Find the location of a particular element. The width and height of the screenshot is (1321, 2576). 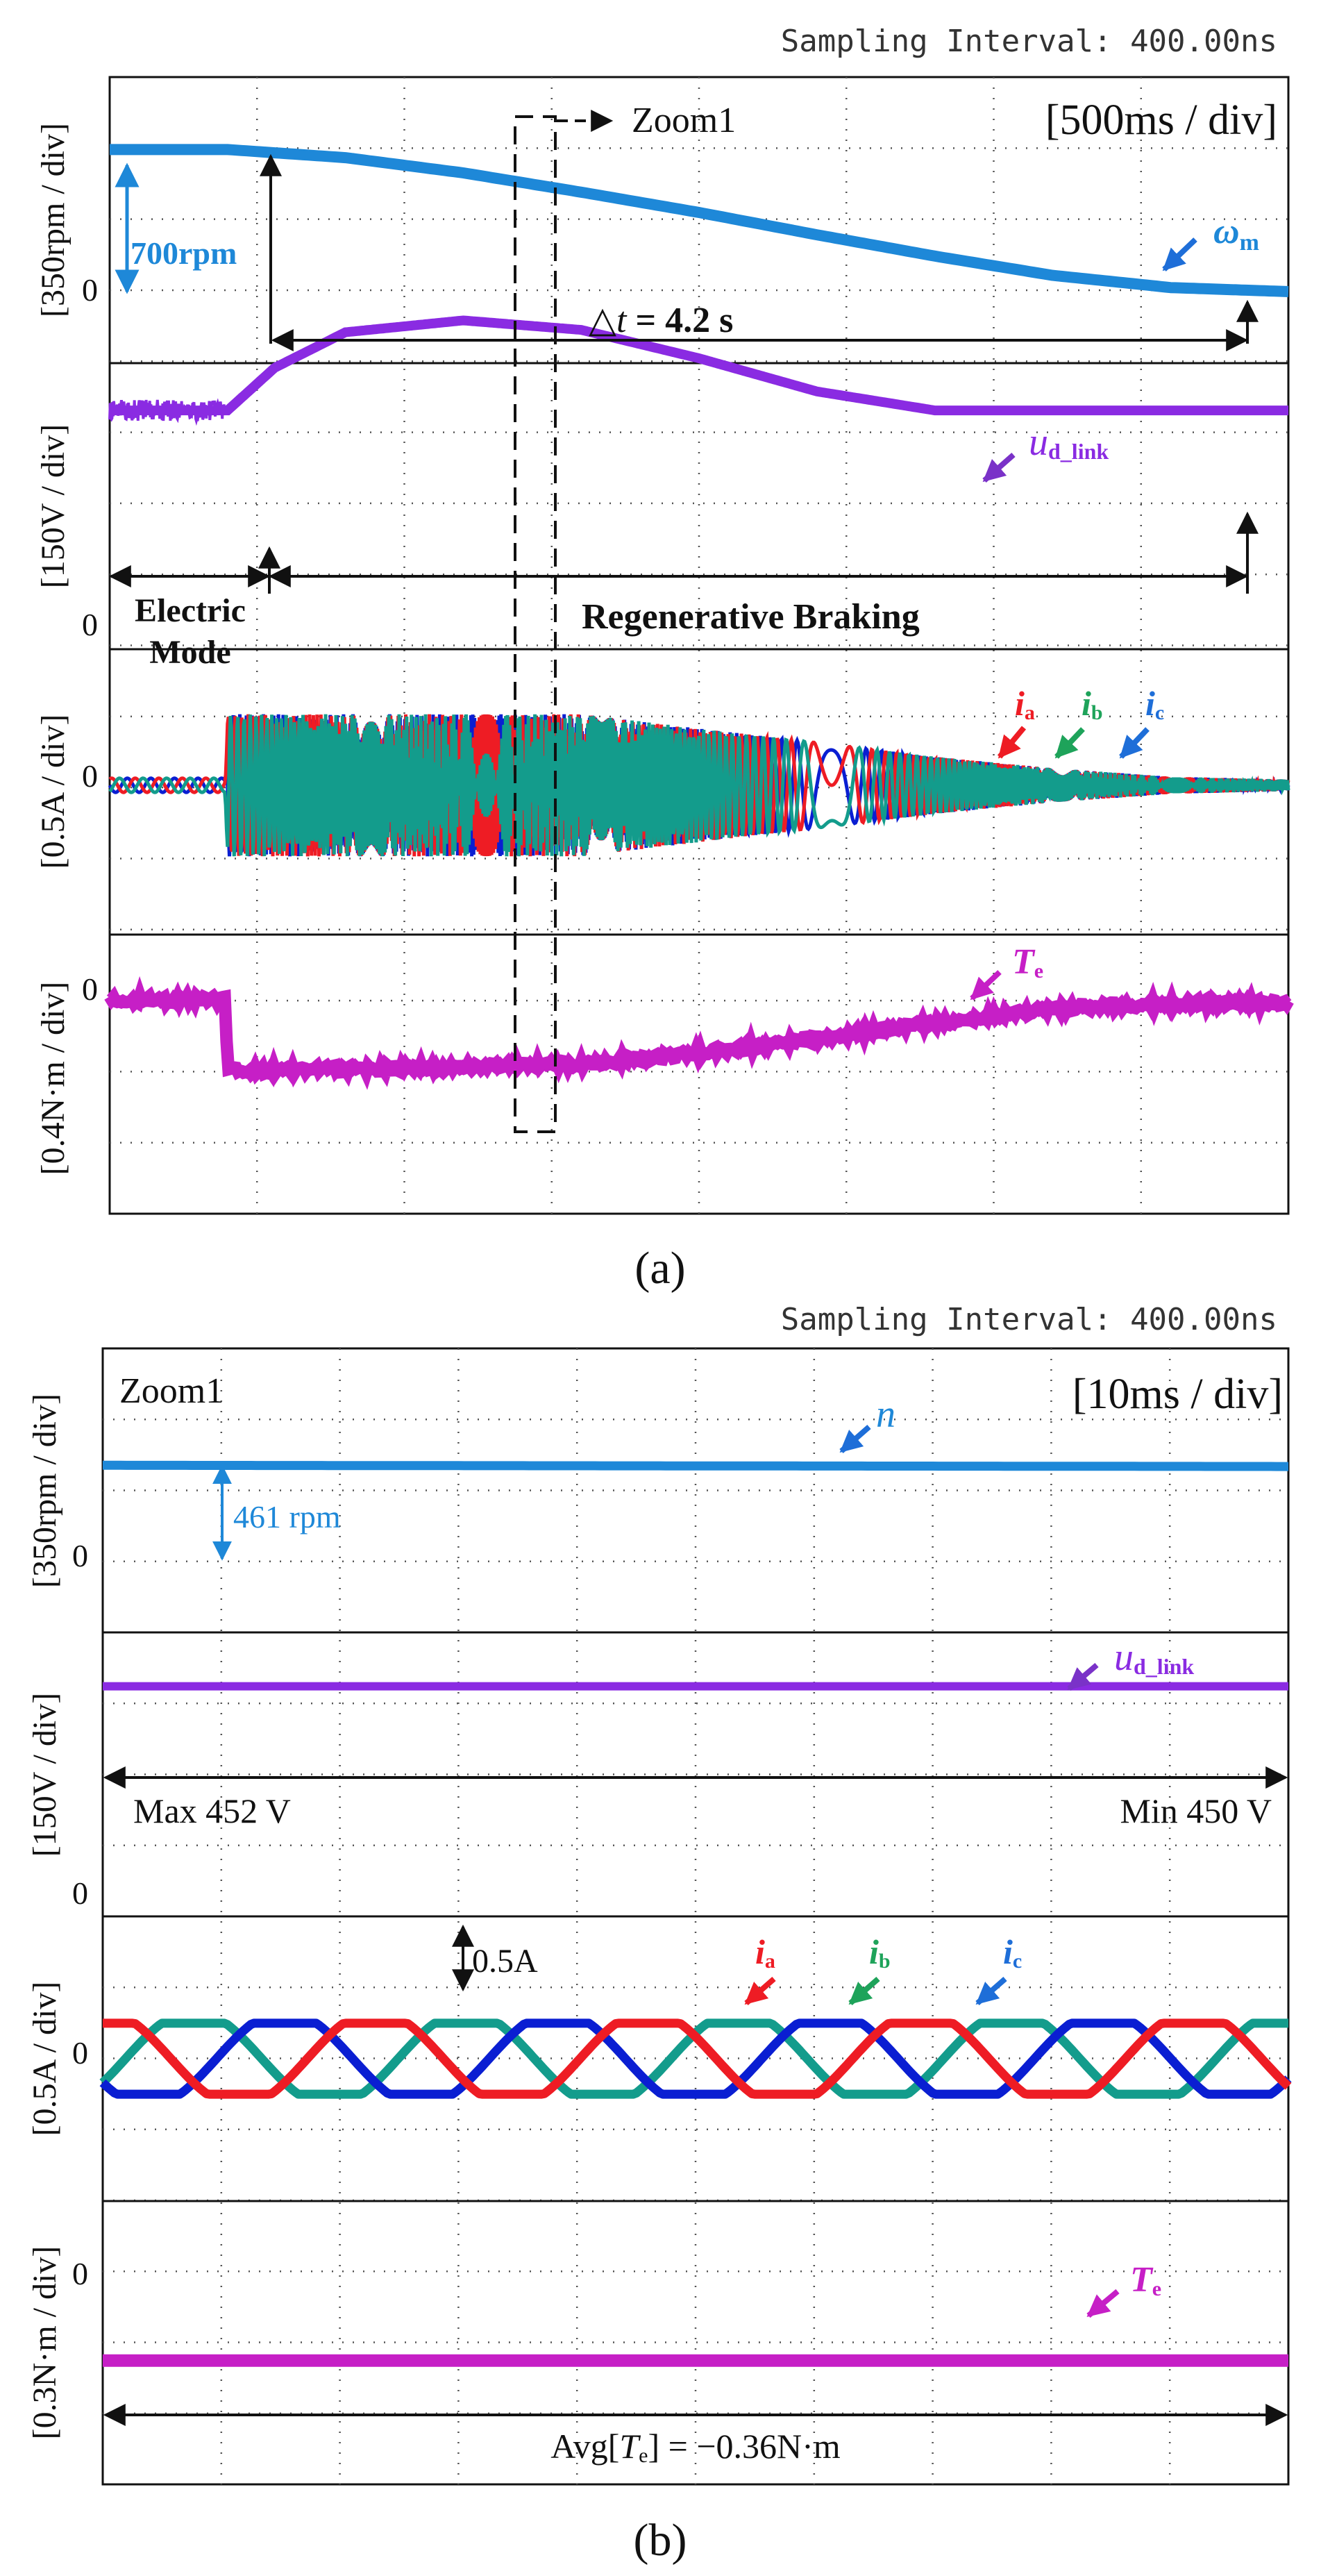

zoom1-box is located at coordinates (535, 624).